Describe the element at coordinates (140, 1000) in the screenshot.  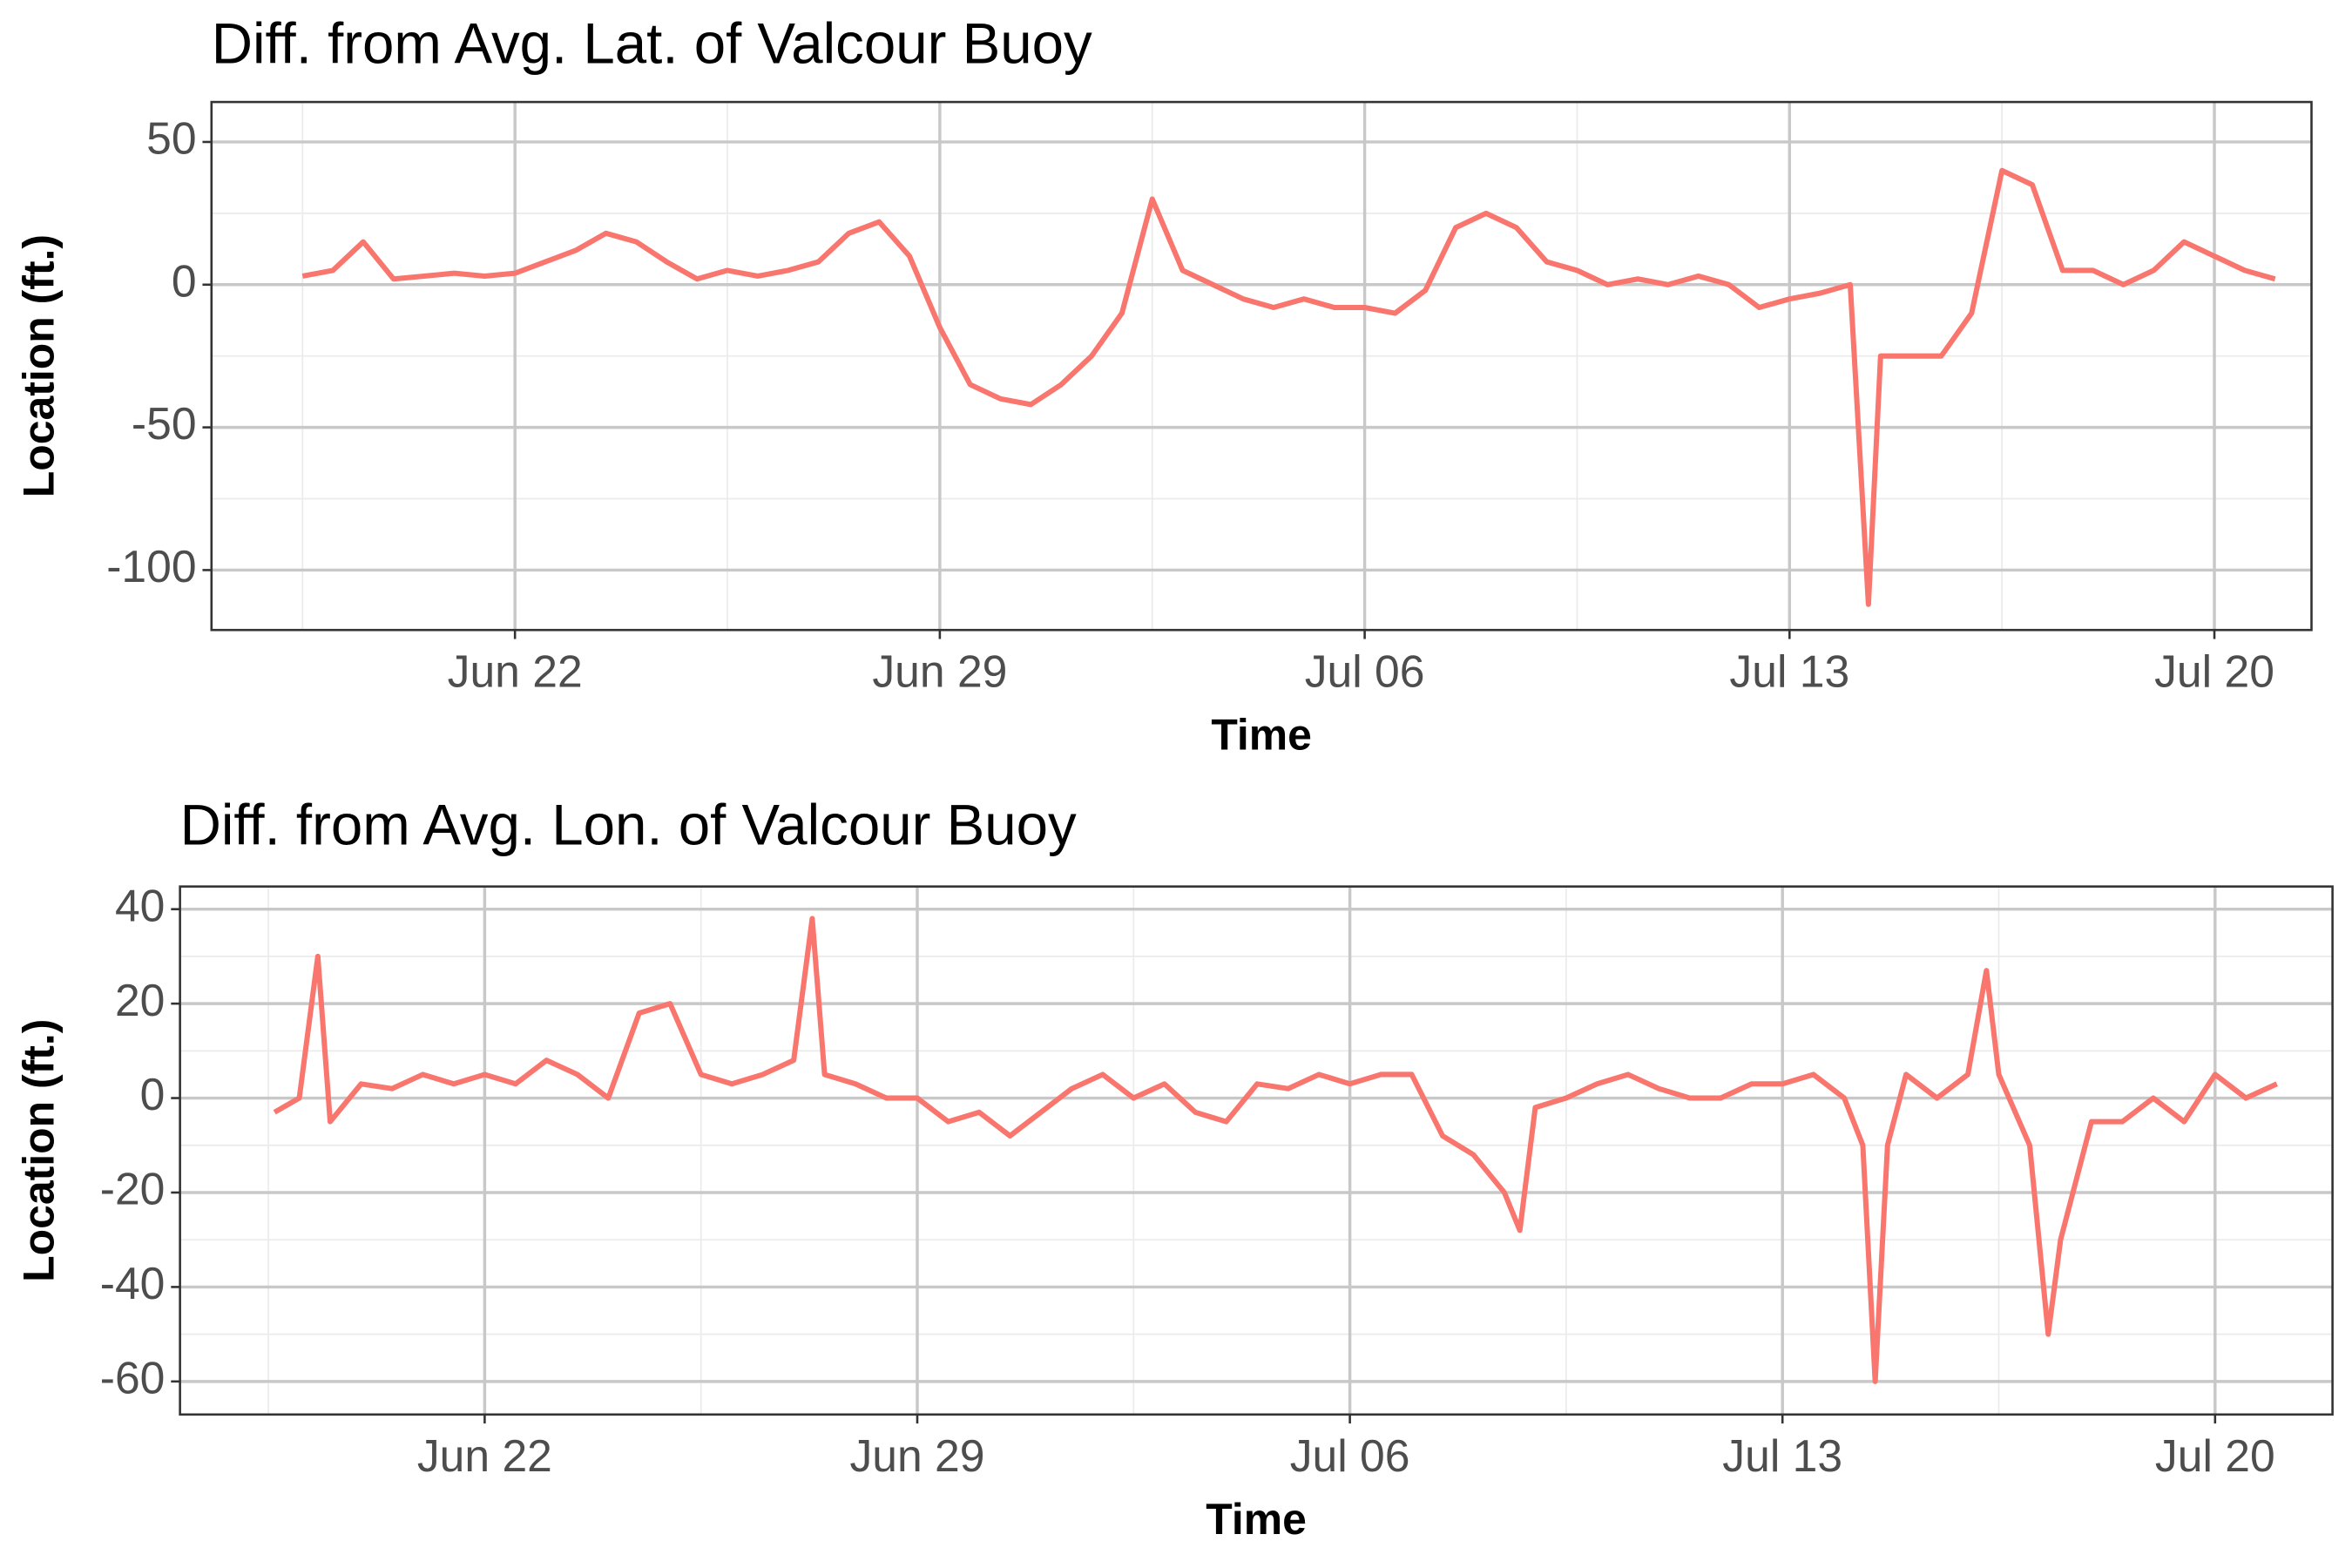
I see `y-tick-label: 20` at that location.